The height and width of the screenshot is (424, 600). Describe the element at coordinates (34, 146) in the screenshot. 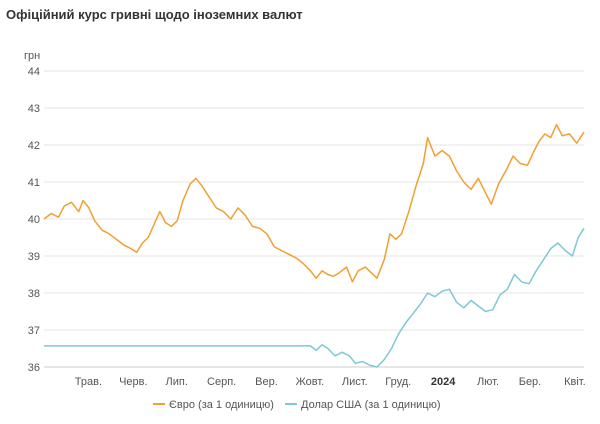

I see `y-tick-label: 42` at that location.